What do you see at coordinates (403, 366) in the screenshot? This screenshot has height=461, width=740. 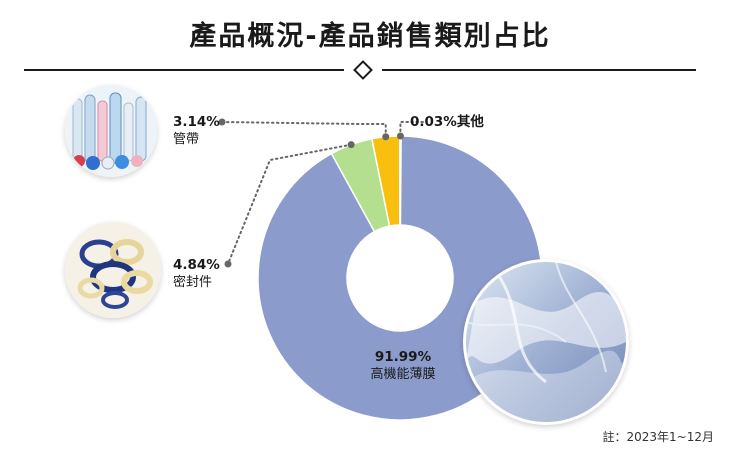 I see `film-label: 91.99% 高機能薄膜` at bounding box center [403, 366].